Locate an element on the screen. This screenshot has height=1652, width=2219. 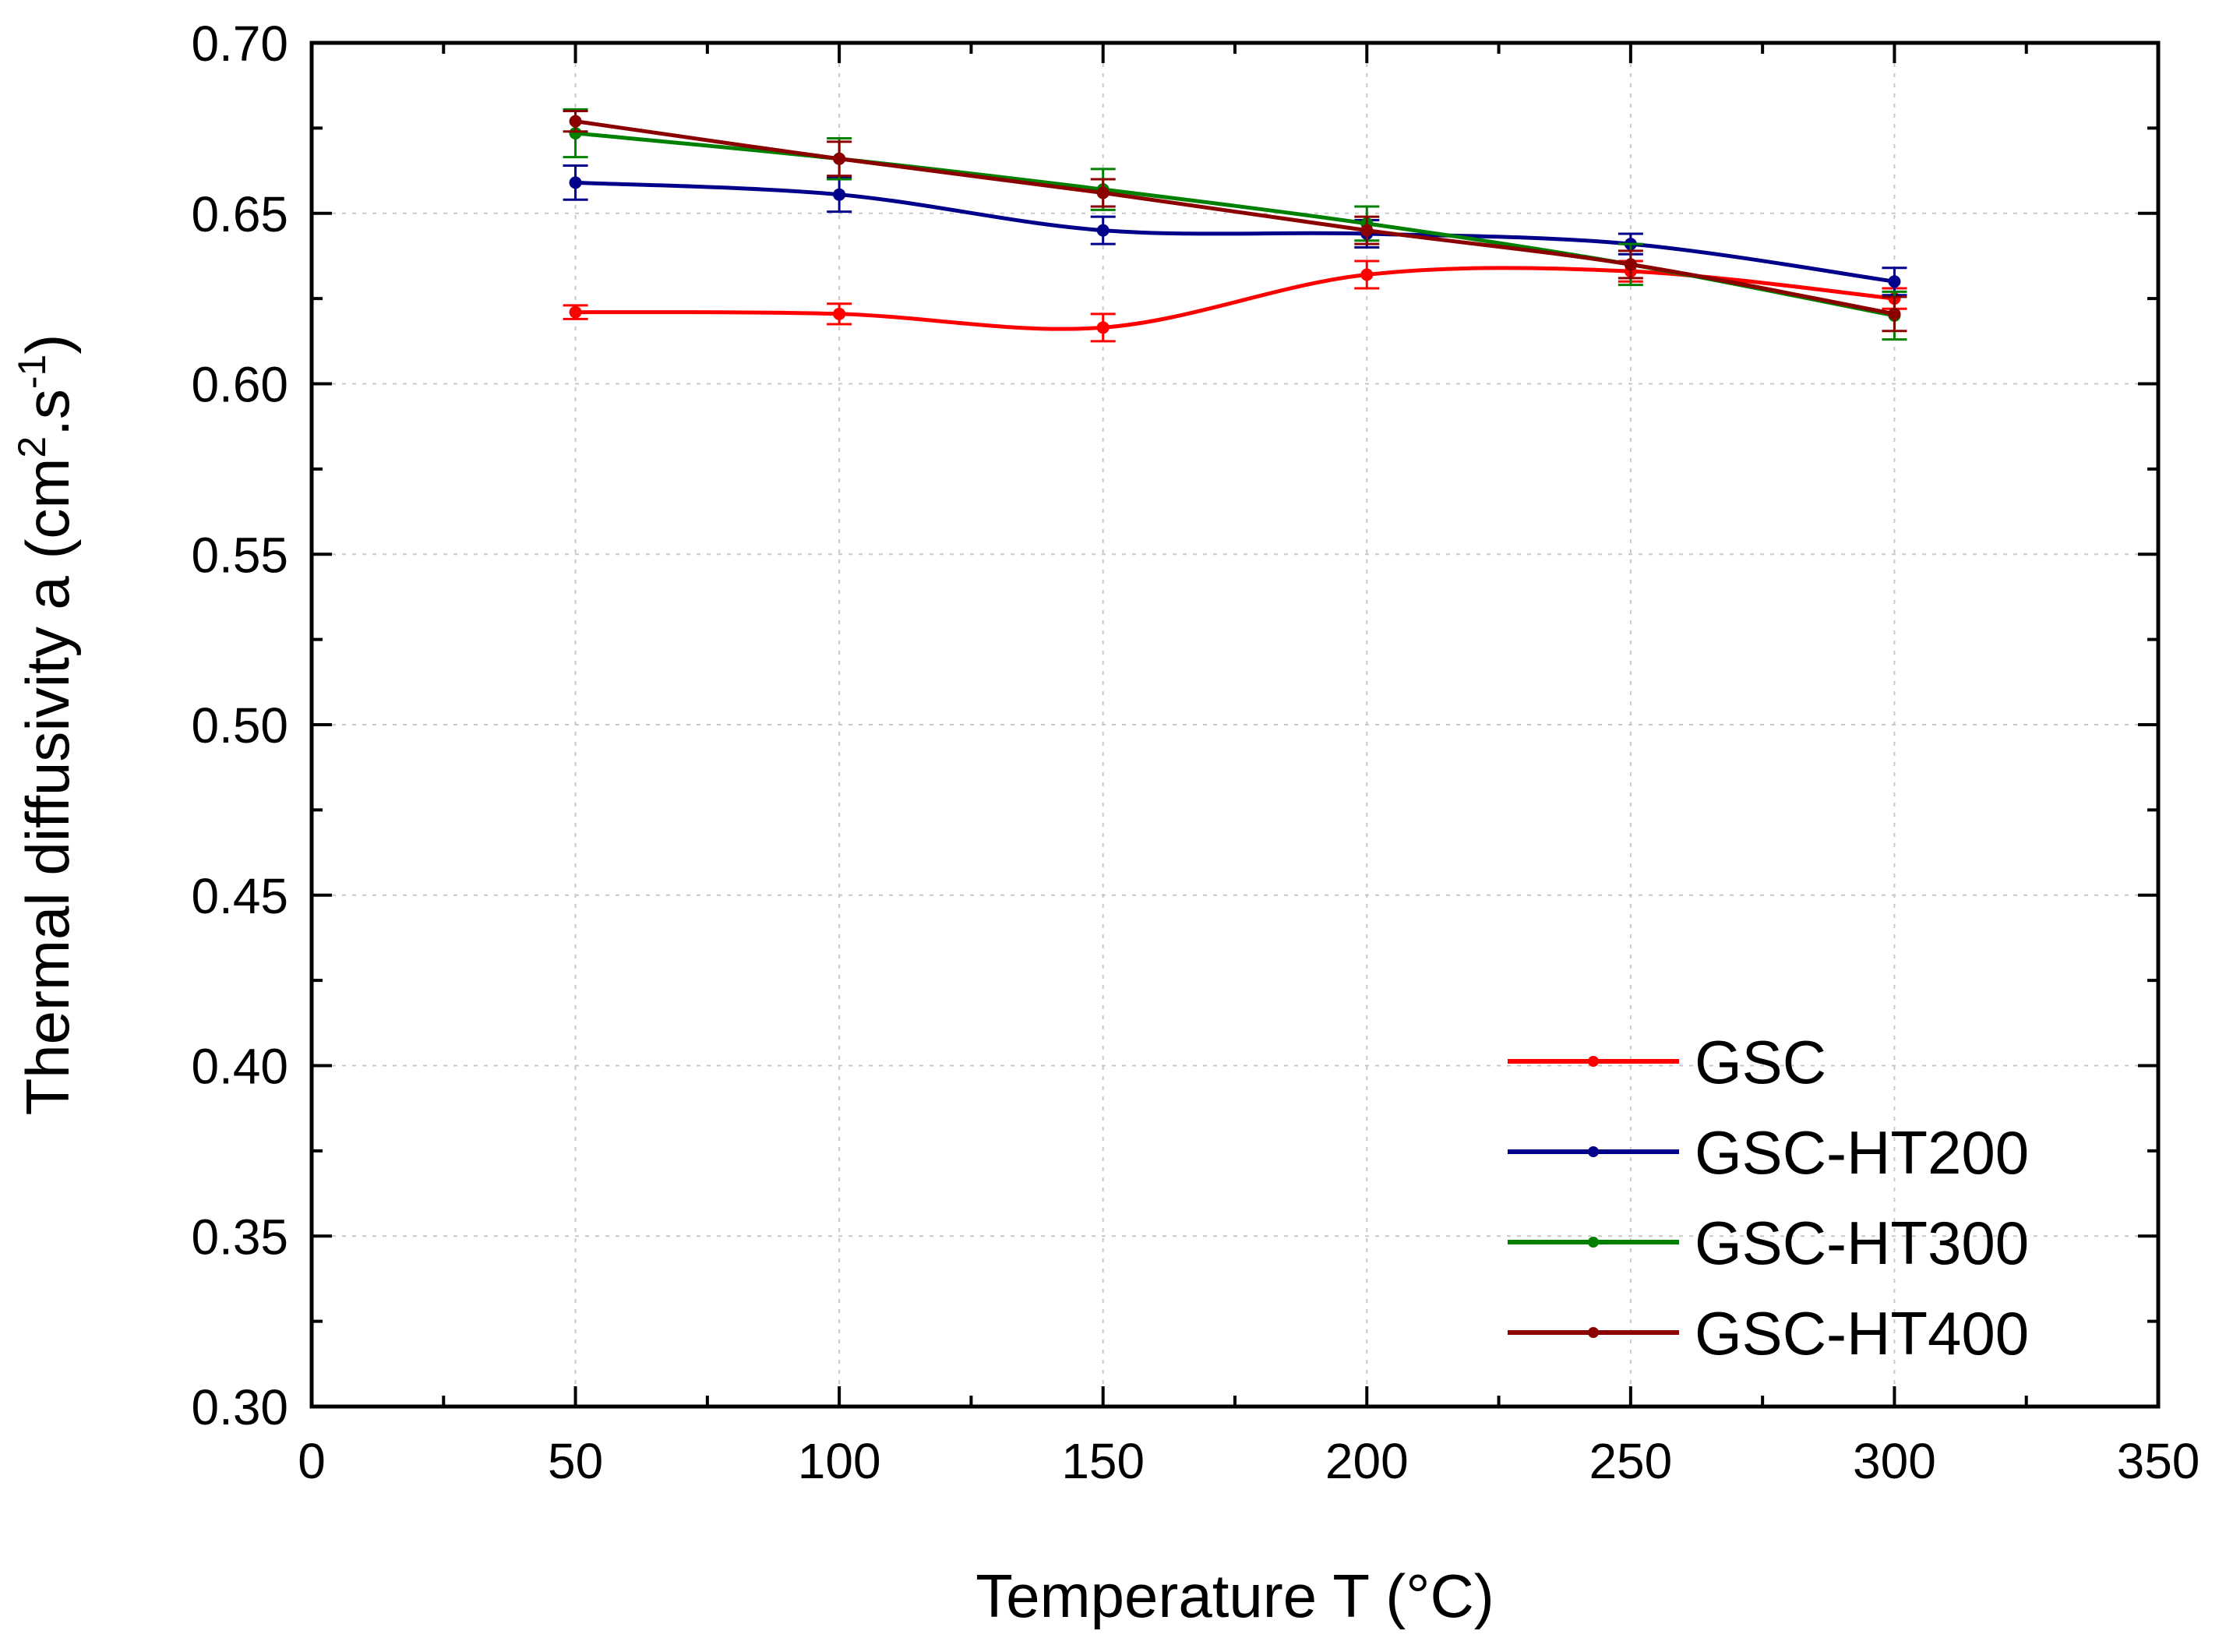
legend-label: GSC-HT300 is located at coordinates (1862, 1243).